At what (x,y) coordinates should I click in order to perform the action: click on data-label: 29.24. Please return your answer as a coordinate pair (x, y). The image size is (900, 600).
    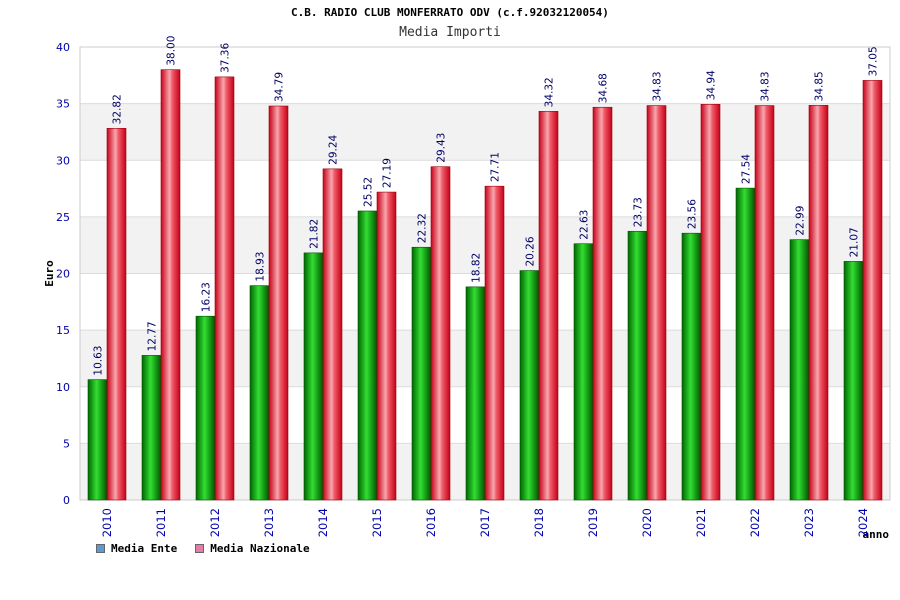
    Looking at the image, I should click on (334, 149).